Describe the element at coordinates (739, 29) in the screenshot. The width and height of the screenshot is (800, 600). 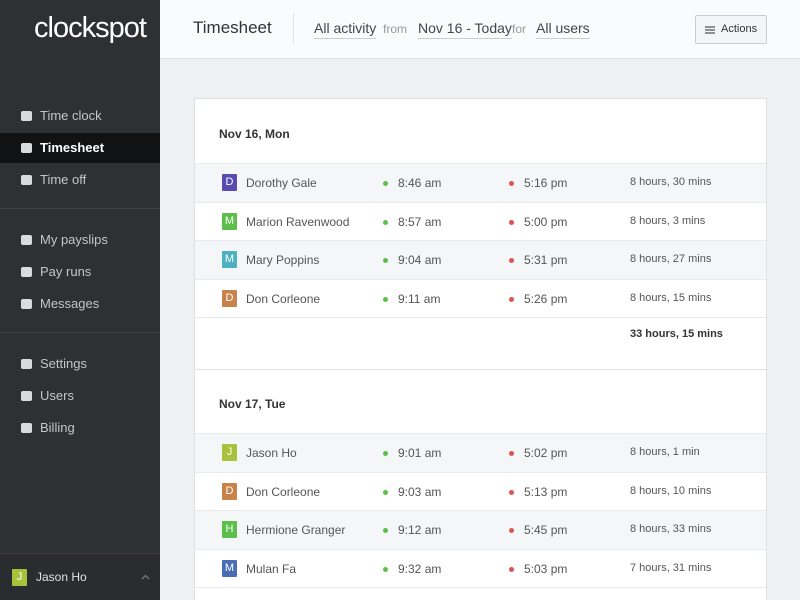
I see `actions-label: Actions` at that location.